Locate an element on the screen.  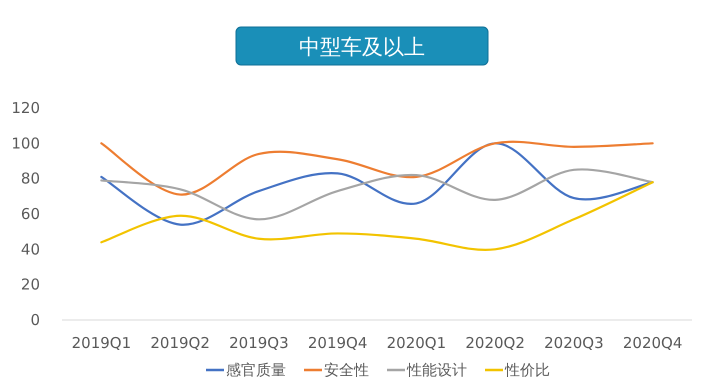
legend-item: 安全性 is located at coordinates (336, 370).